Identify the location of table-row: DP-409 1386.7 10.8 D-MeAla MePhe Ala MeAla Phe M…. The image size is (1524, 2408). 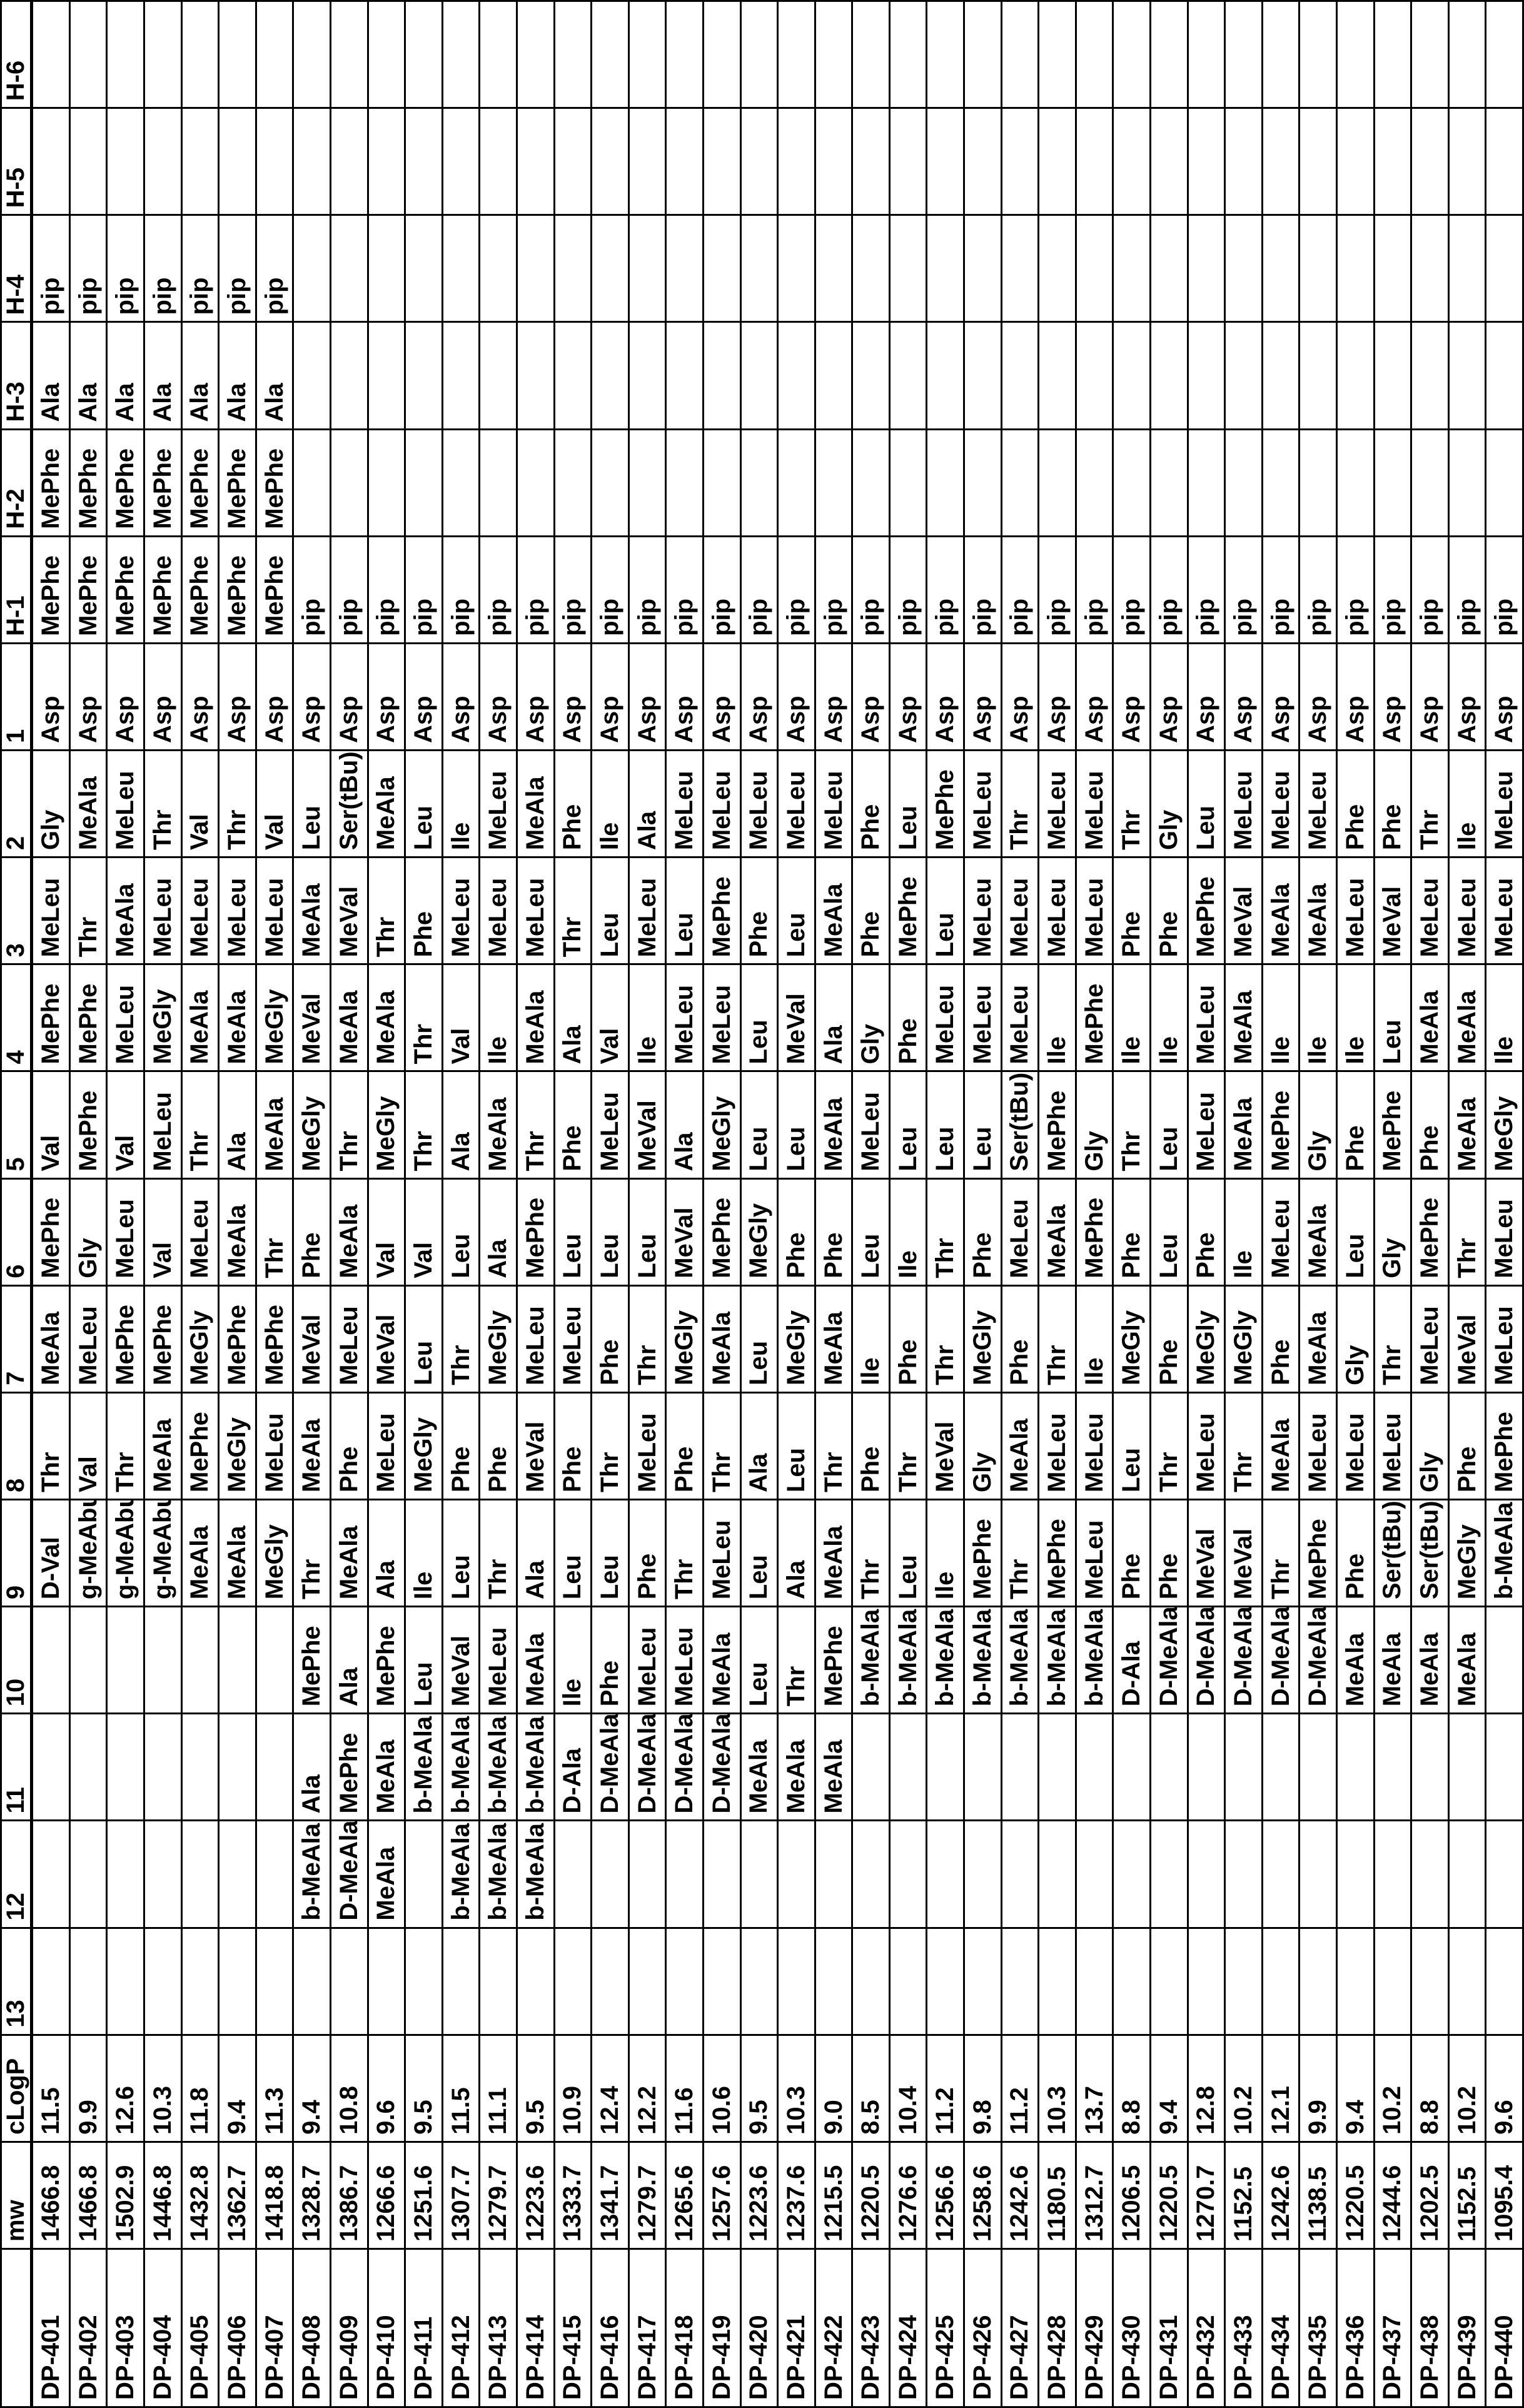
(349, 1204).